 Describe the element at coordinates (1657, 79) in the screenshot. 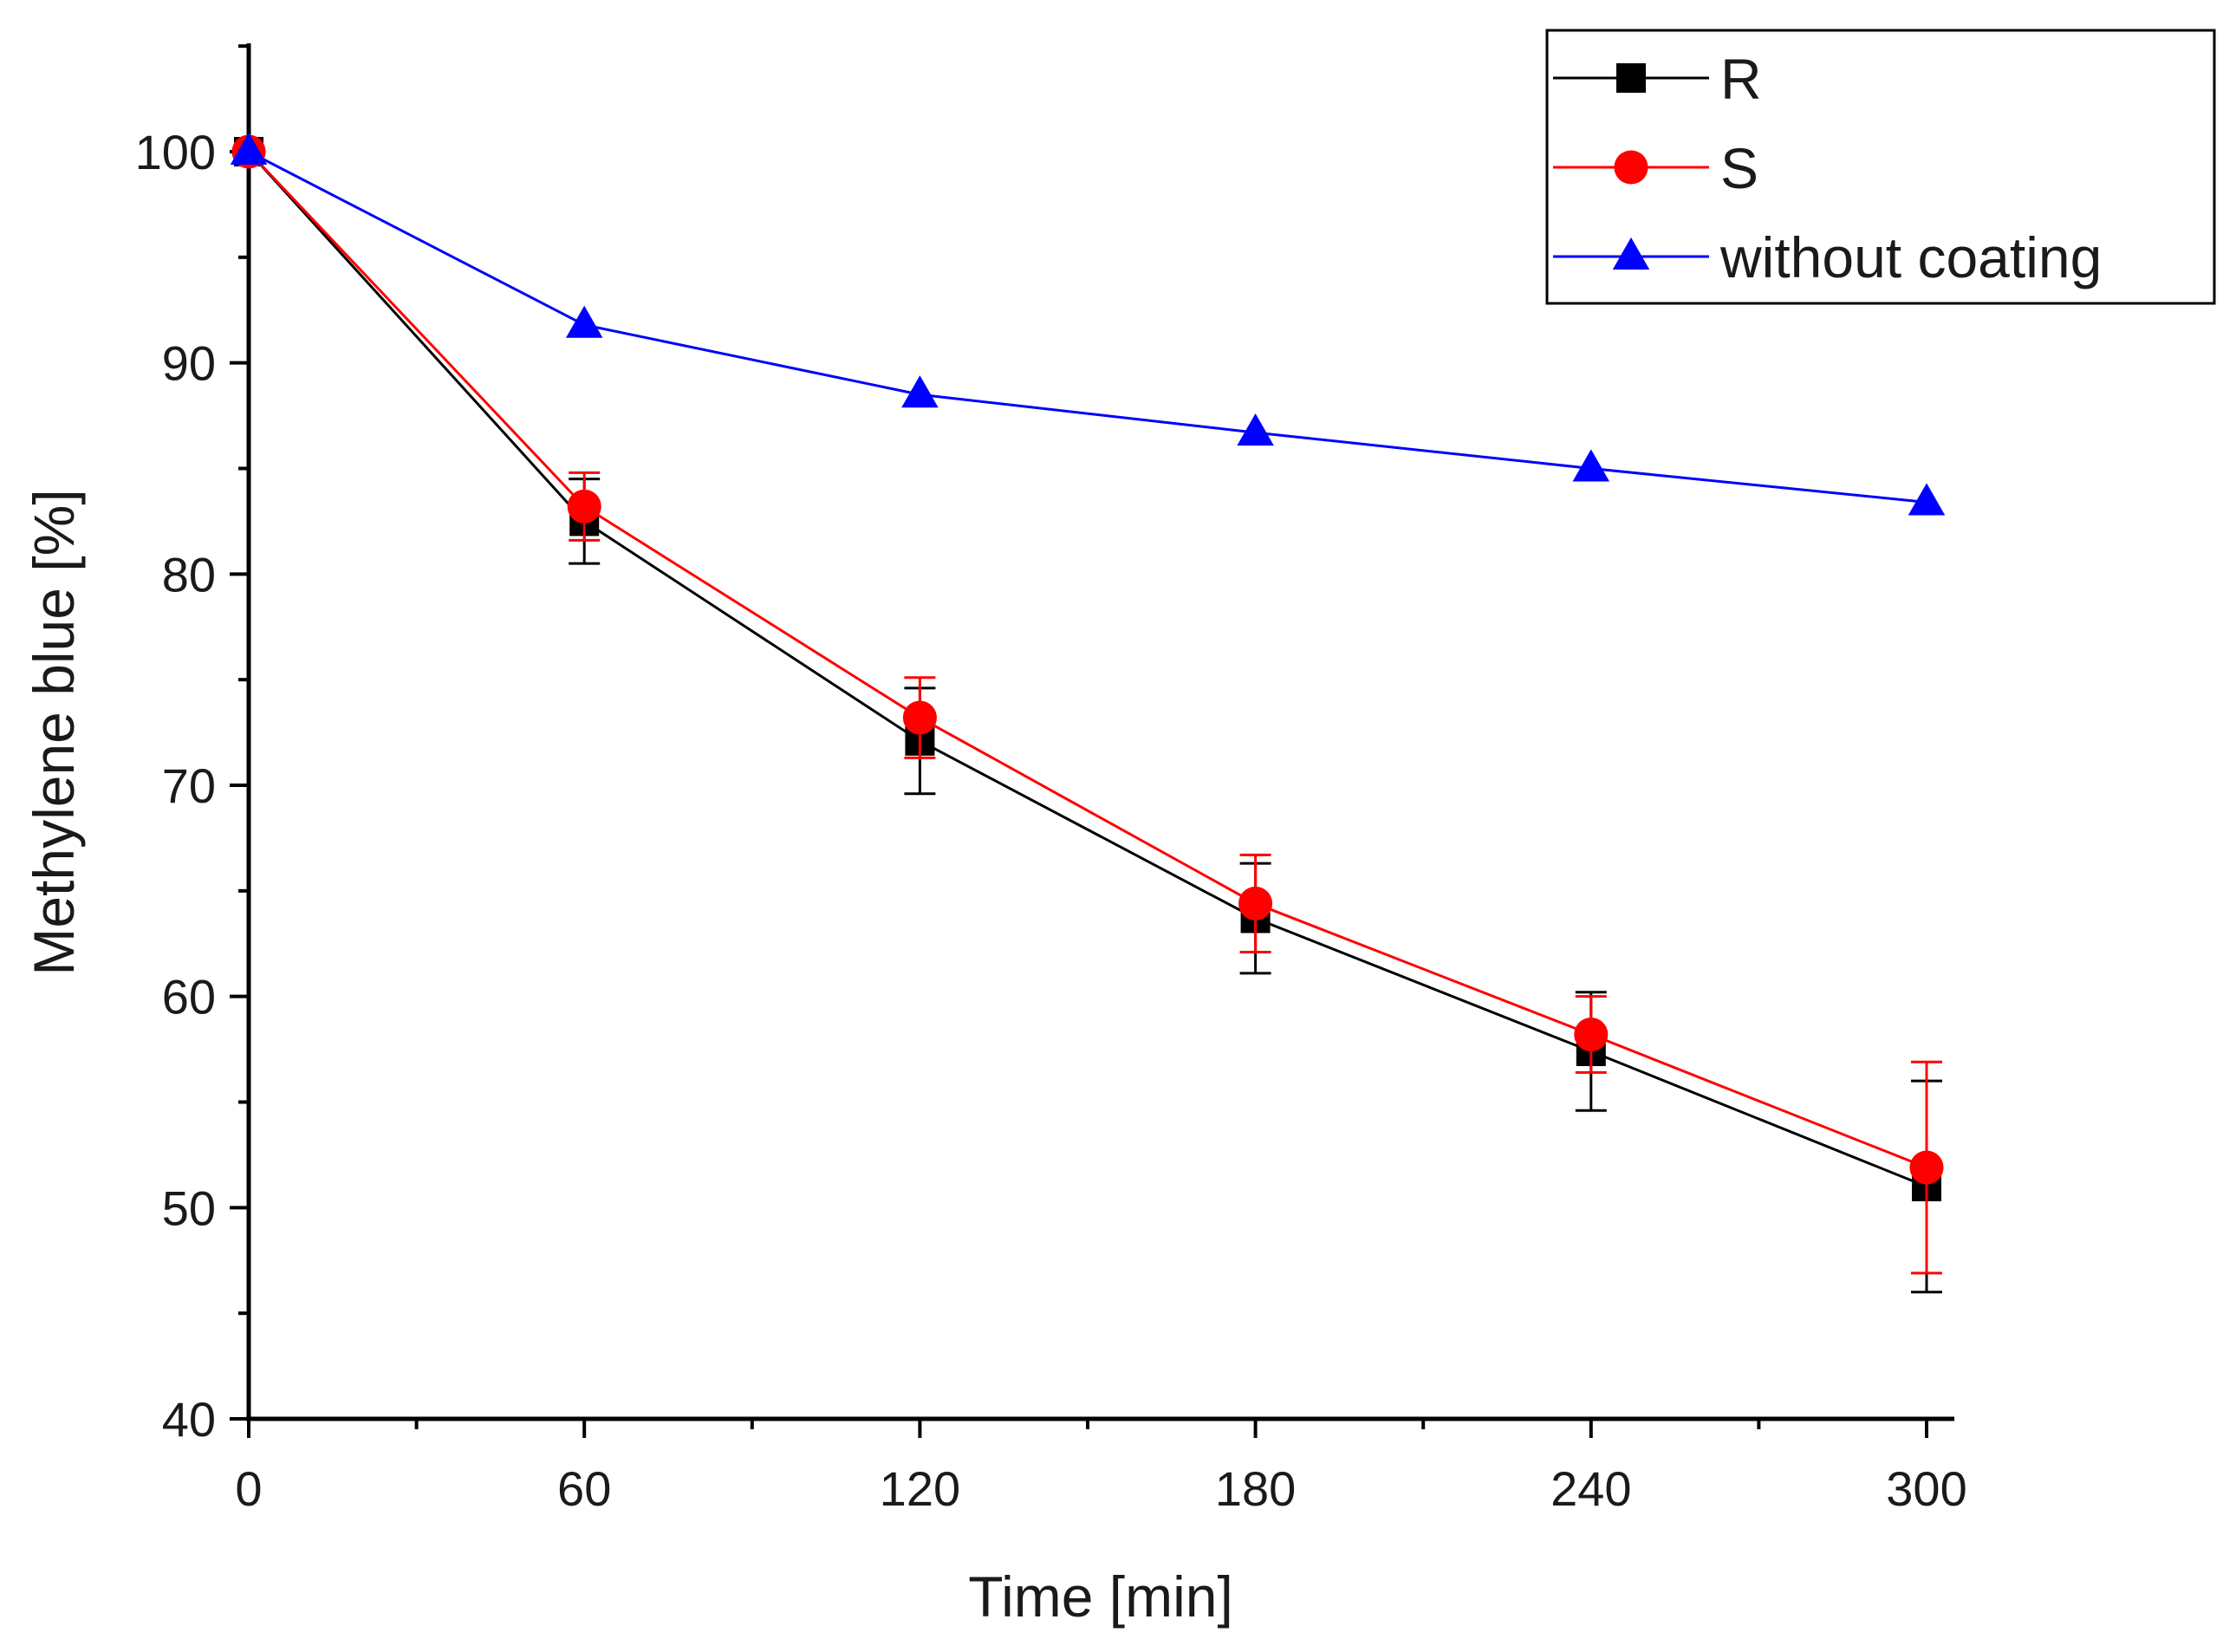

I see `legend-item-r: R` at that location.